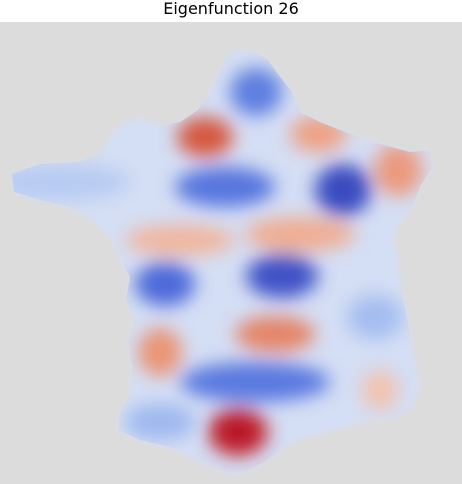 The image size is (462, 484). I want to click on blob-red-north, so click(205, 137).